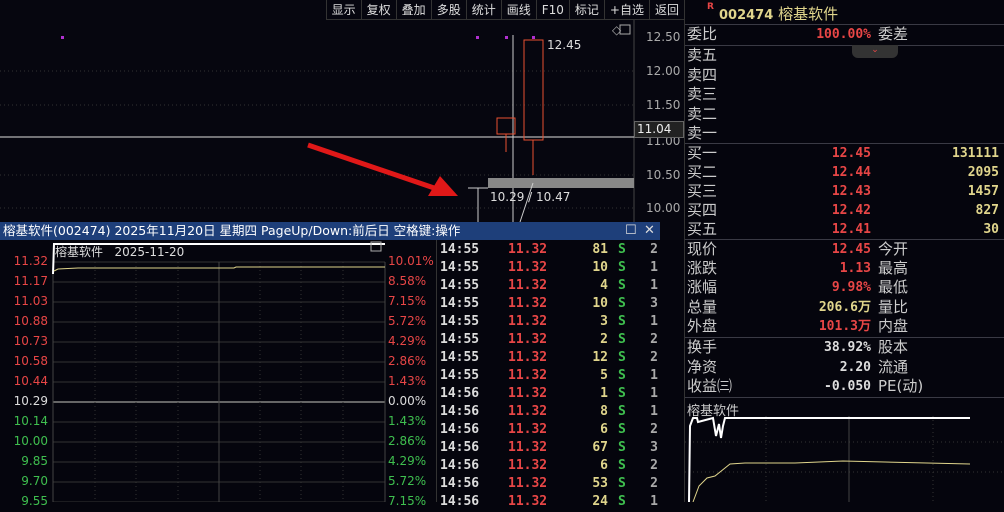 This screenshot has width=1004, height=512. What do you see at coordinates (702, 55) in the screenshot?
I see `label: 卖五` at bounding box center [702, 55].